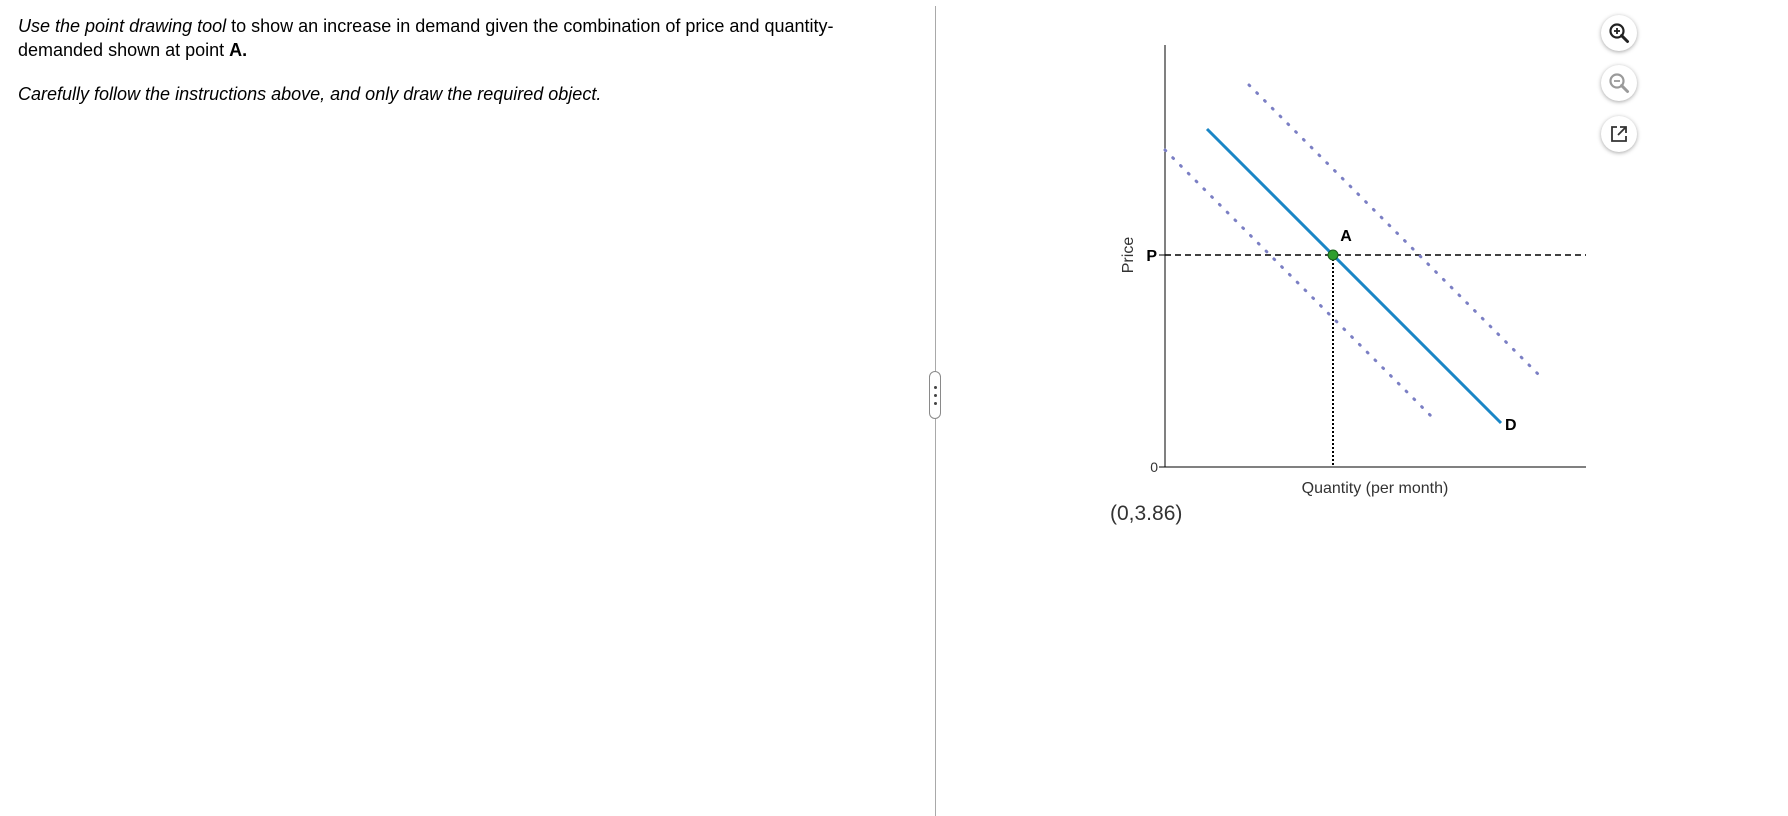  I want to click on external-link-icon, so click(1619, 134).